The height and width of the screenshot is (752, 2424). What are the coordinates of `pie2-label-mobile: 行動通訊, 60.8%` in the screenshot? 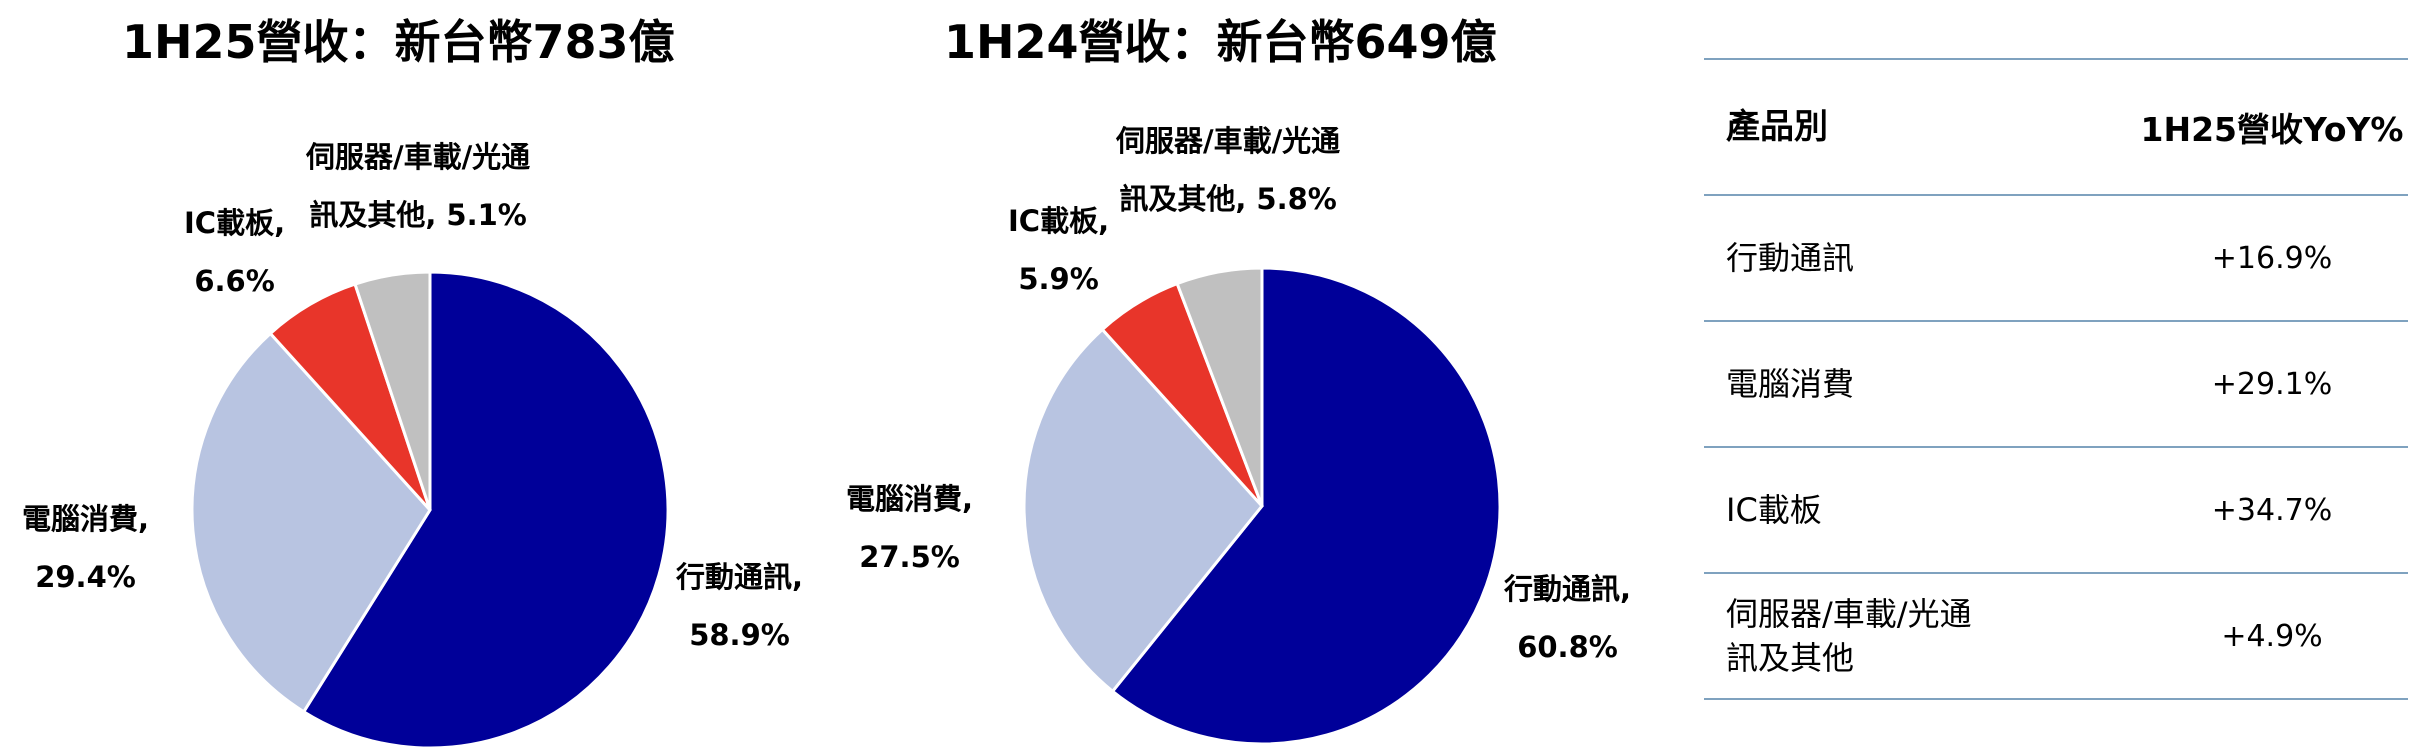 It's located at (1567, 618).